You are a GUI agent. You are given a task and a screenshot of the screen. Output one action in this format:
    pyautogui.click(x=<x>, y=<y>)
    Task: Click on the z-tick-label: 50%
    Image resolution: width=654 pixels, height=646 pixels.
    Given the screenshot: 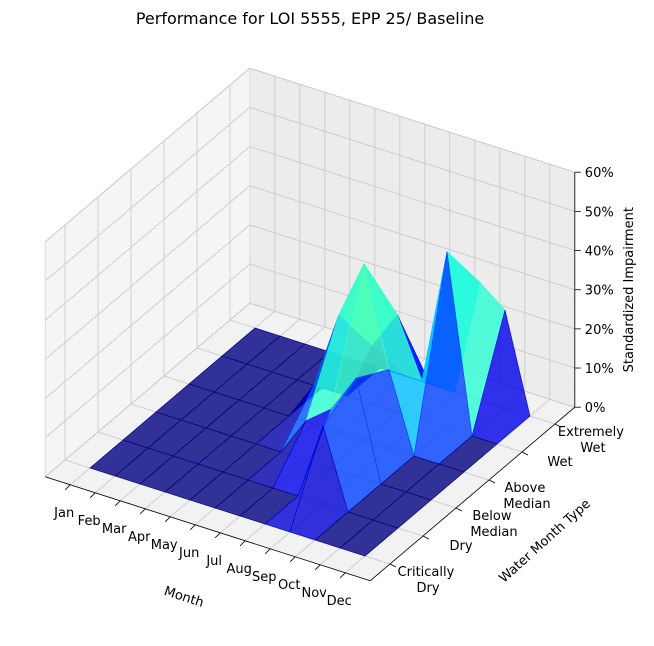 What is the action you would take?
    pyautogui.click(x=599, y=212)
    